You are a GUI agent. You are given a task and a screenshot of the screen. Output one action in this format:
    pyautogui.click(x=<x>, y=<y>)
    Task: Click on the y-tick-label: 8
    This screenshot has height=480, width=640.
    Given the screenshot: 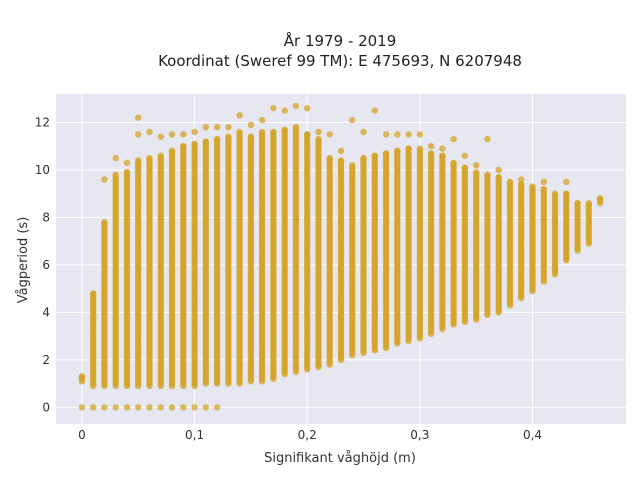 What is the action you would take?
    pyautogui.click(x=46, y=217)
    